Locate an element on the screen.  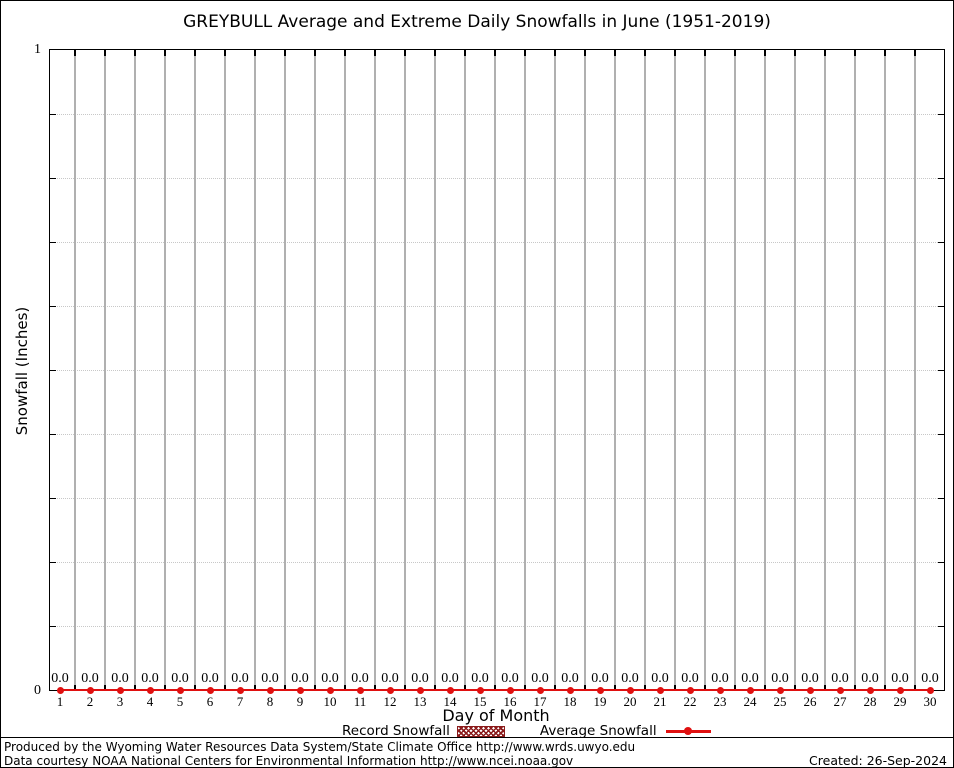
day-tick-label: 13 is located at coordinates (420, 701).